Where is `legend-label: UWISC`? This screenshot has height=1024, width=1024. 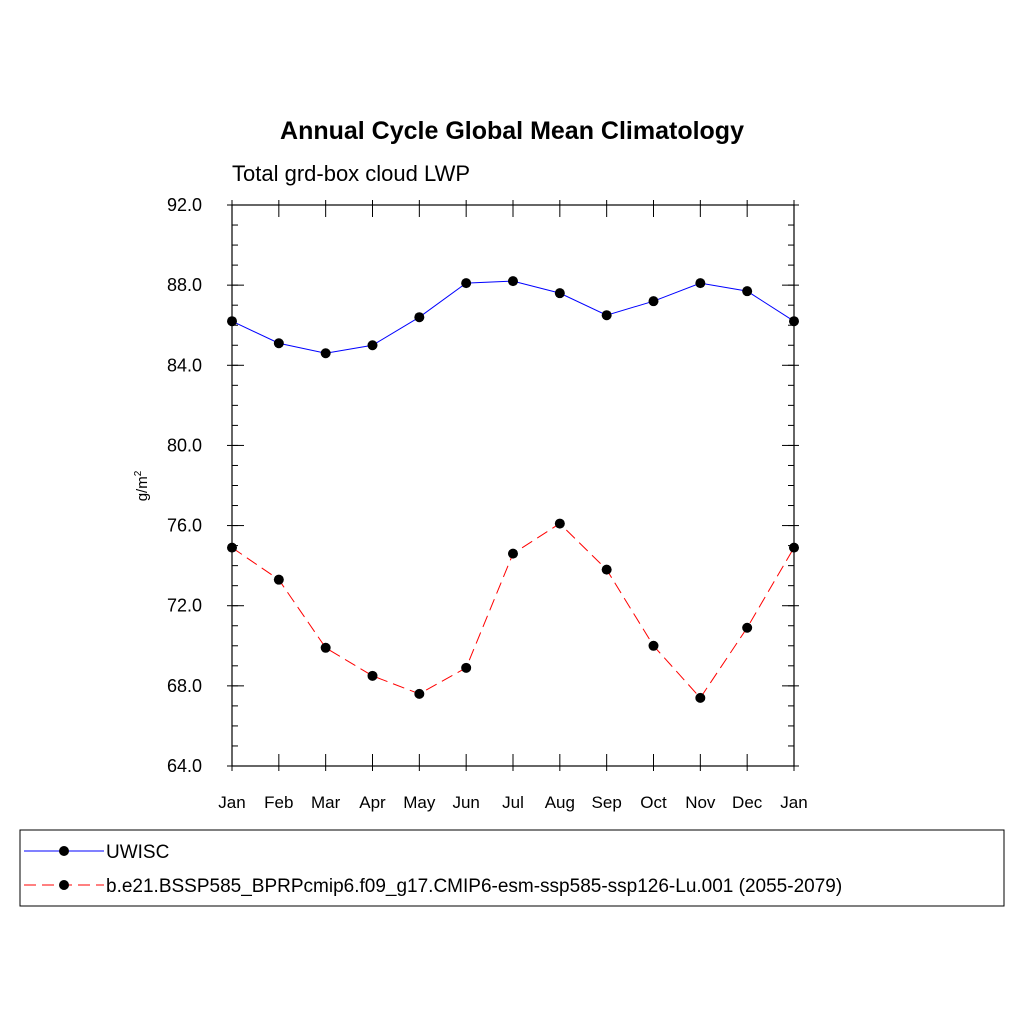
legend-label: UWISC is located at coordinates (137, 852).